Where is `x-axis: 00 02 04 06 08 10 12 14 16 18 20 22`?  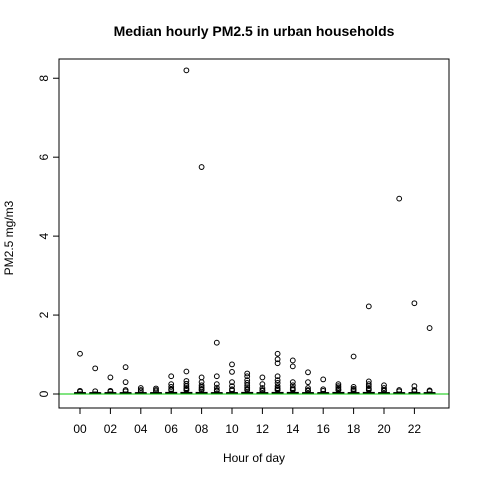
x-axis: 00 02 04 06 08 10 12 14 16 18 20 22 is located at coordinates (247, 422).